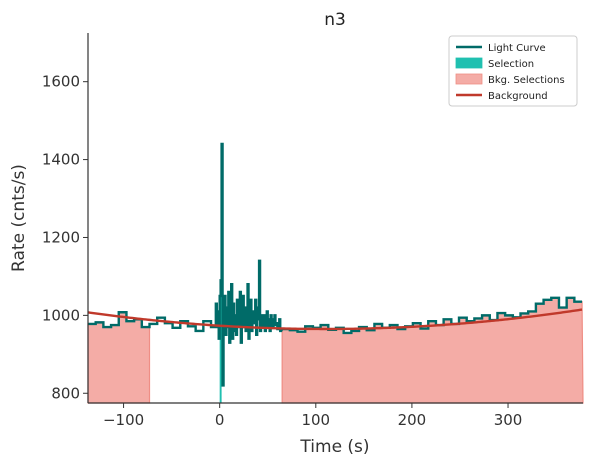  Describe the element at coordinates (315, 420) in the screenshot. I see `x-tick-label: 100` at that location.